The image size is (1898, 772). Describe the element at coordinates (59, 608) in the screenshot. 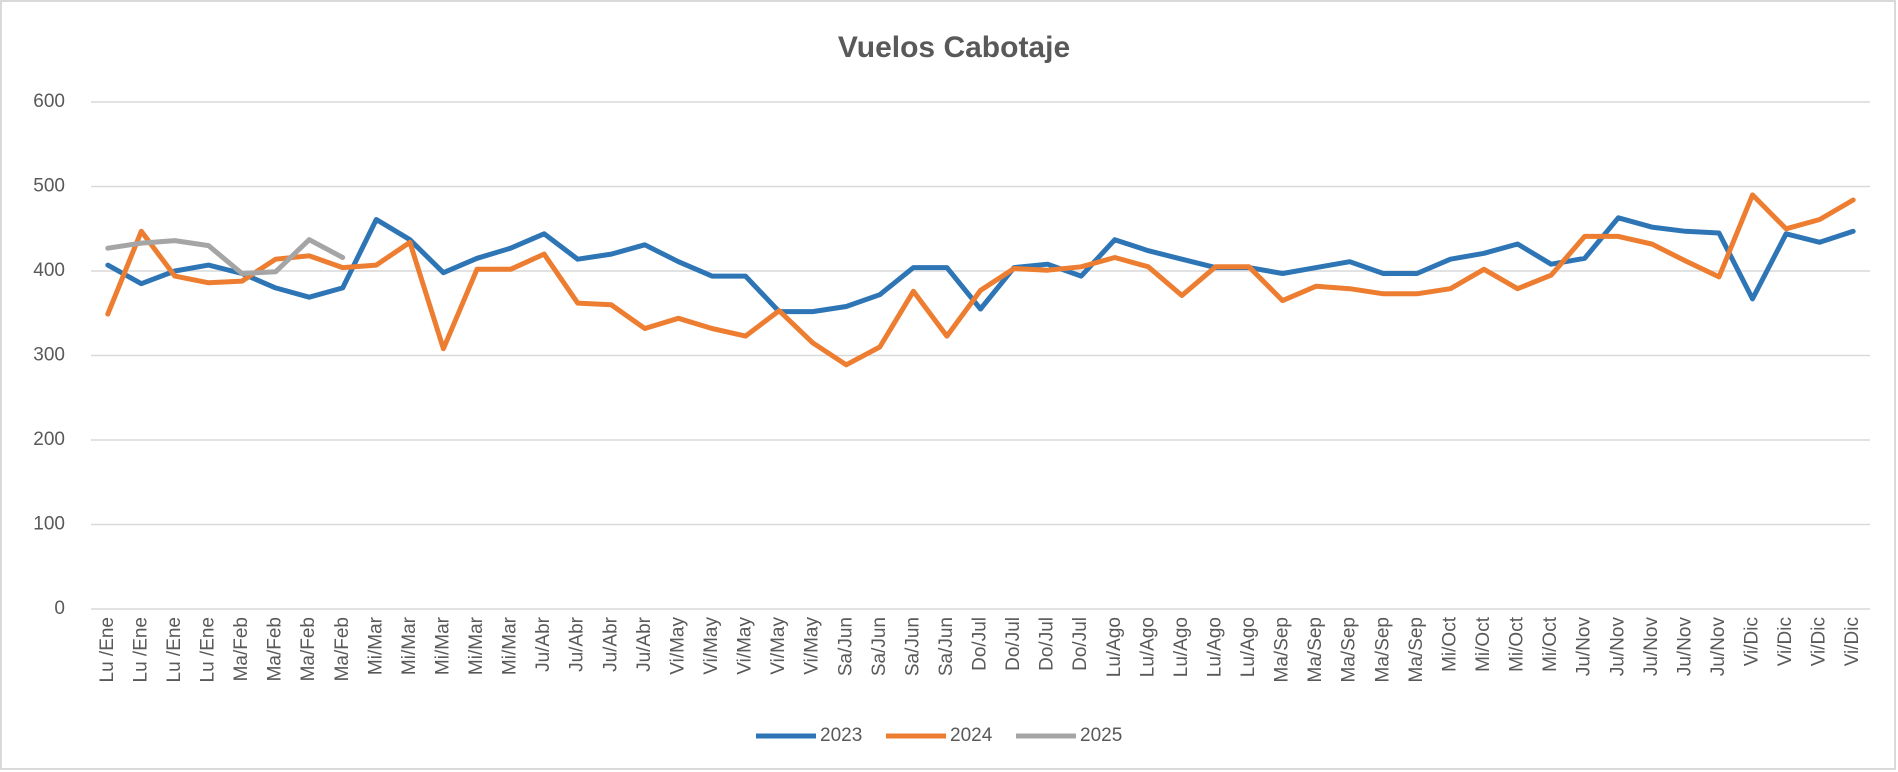

I see `y-tick-label: 0` at that location.